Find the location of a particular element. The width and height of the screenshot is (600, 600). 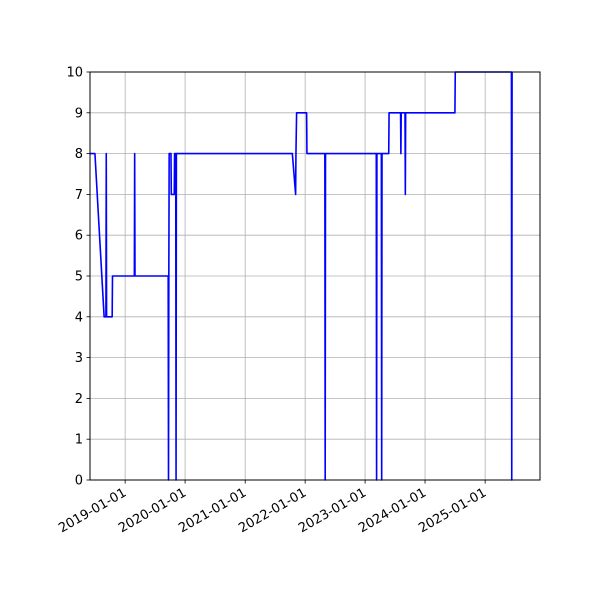

y-tick-label: 9 is located at coordinates (79, 113).